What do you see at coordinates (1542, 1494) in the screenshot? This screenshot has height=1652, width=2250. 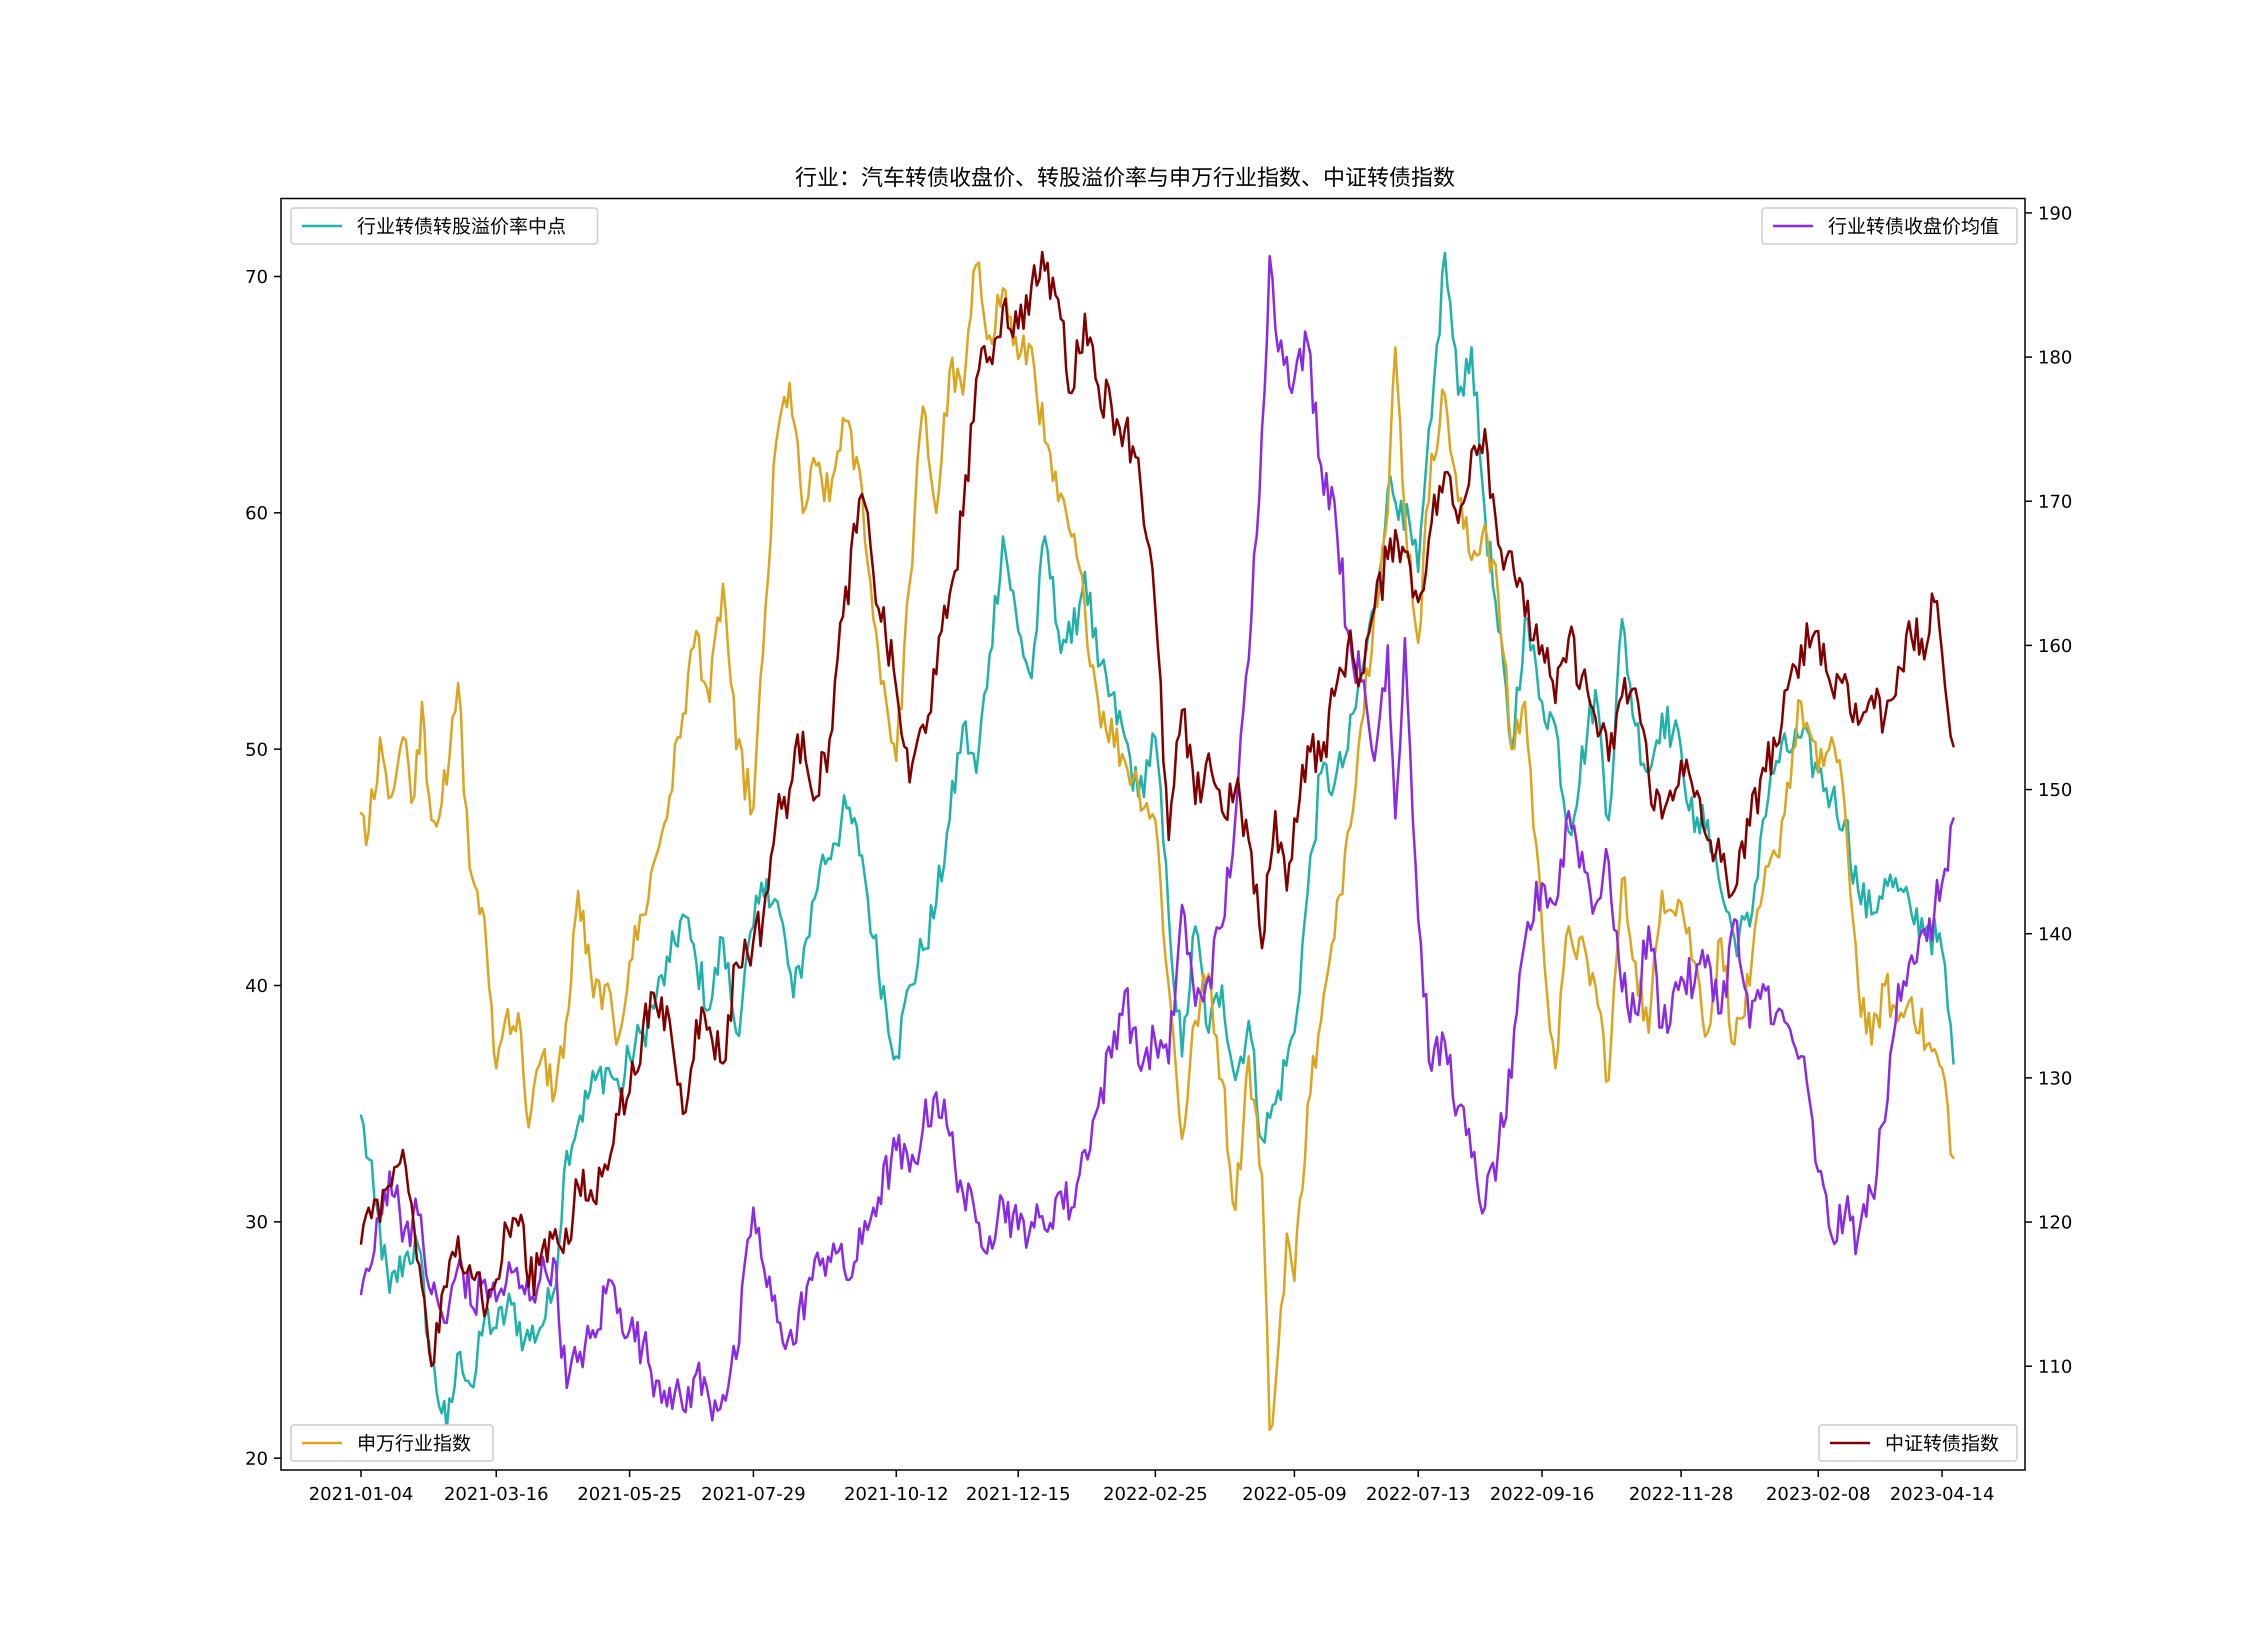 I see `x-tick-label: 2022-09-16` at bounding box center [1542, 1494].